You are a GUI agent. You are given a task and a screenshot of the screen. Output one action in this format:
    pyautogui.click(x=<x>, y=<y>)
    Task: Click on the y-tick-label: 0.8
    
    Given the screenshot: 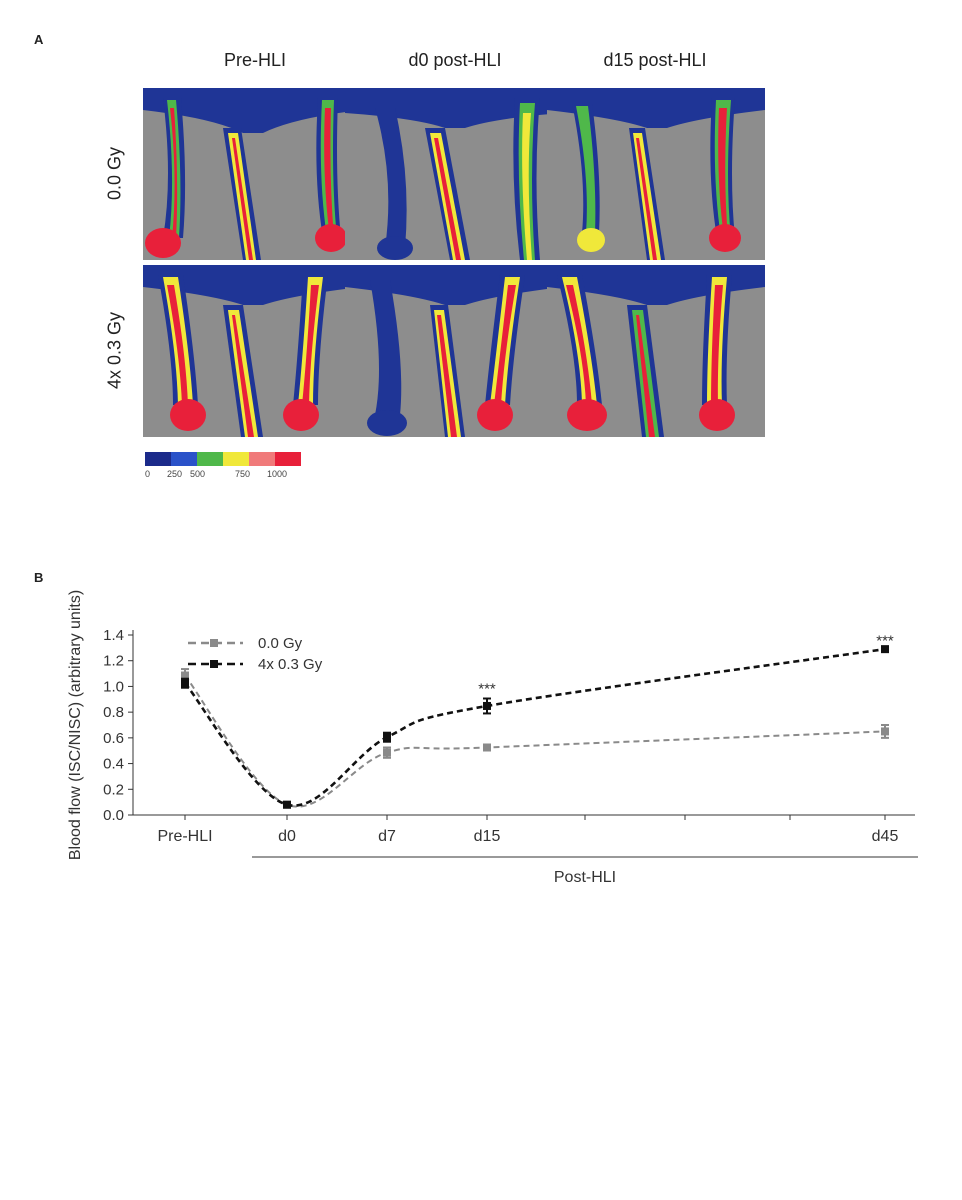 What is the action you would take?
    pyautogui.click(x=113, y=712)
    